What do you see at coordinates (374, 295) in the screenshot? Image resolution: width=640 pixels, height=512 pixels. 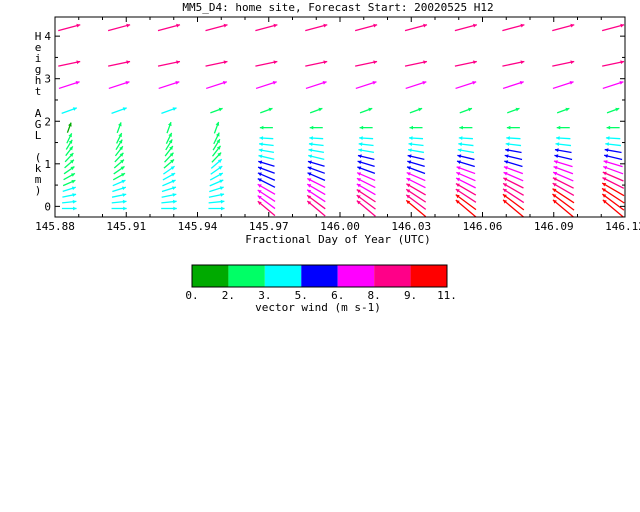 I see `colorbar-tick-label: 8.` at bounding box center [374, 295].